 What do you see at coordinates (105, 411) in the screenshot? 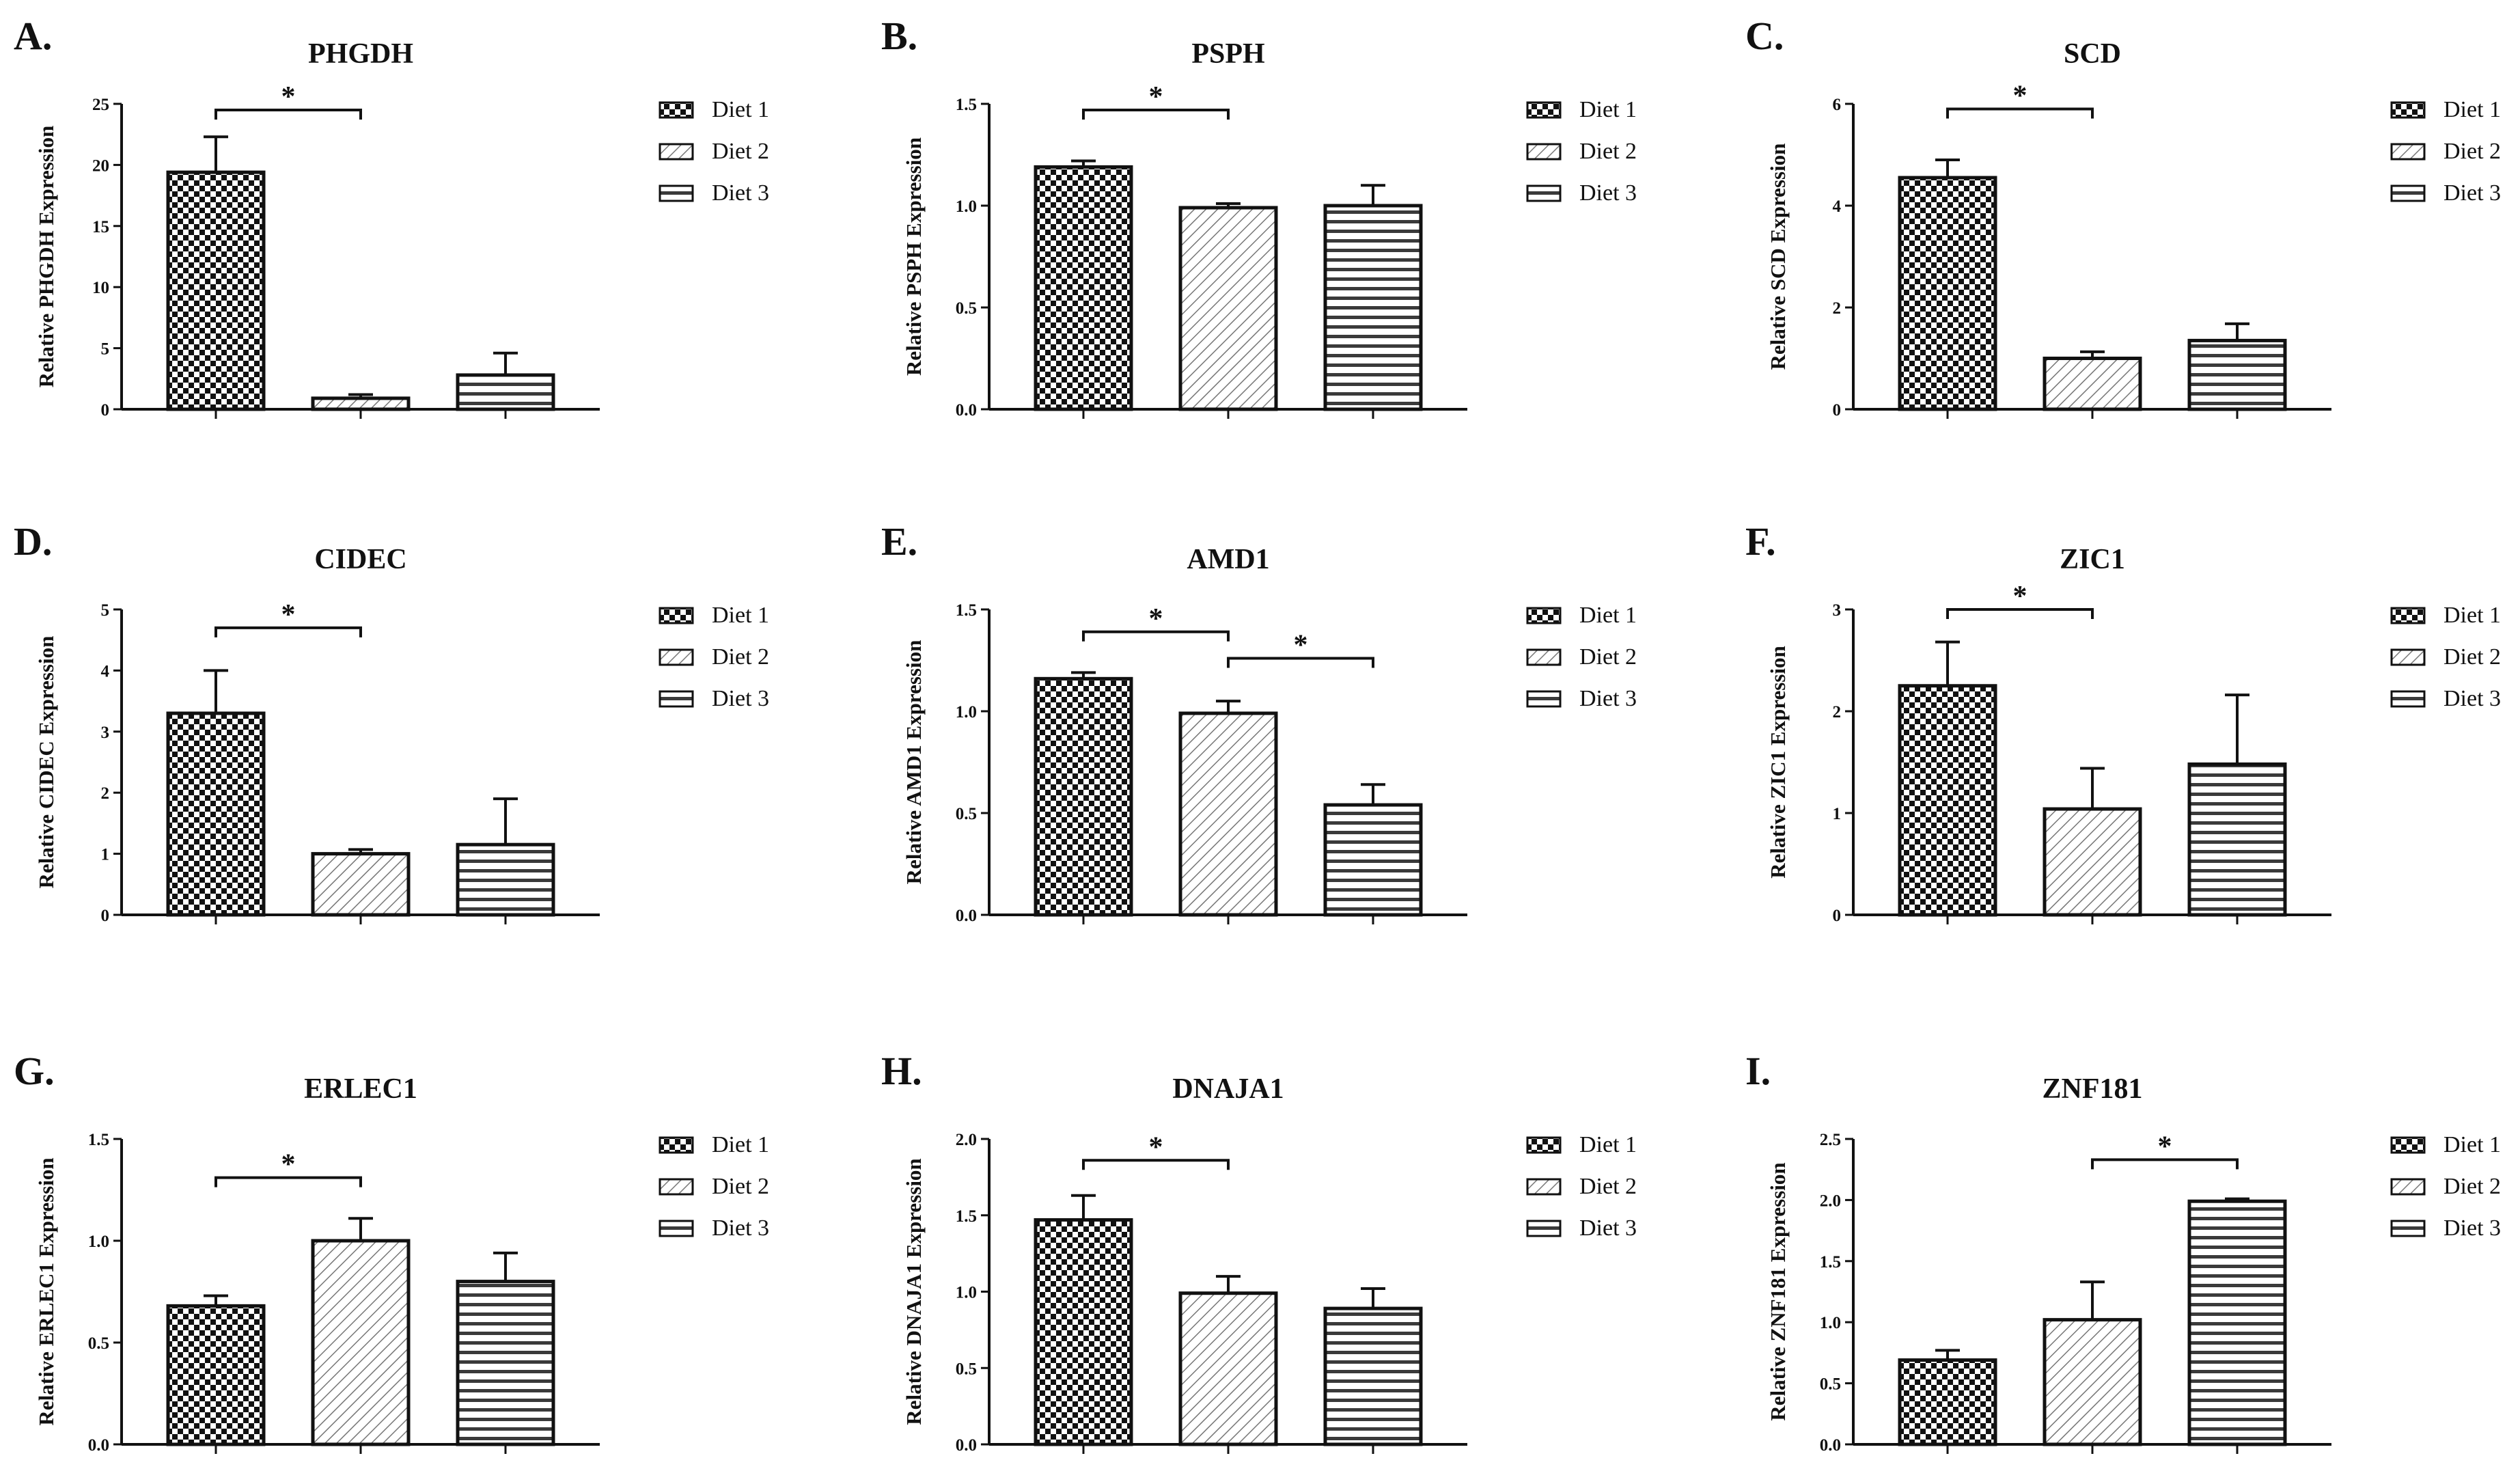
I see `y-tick-label: 0` at bounding box center [105, 411].